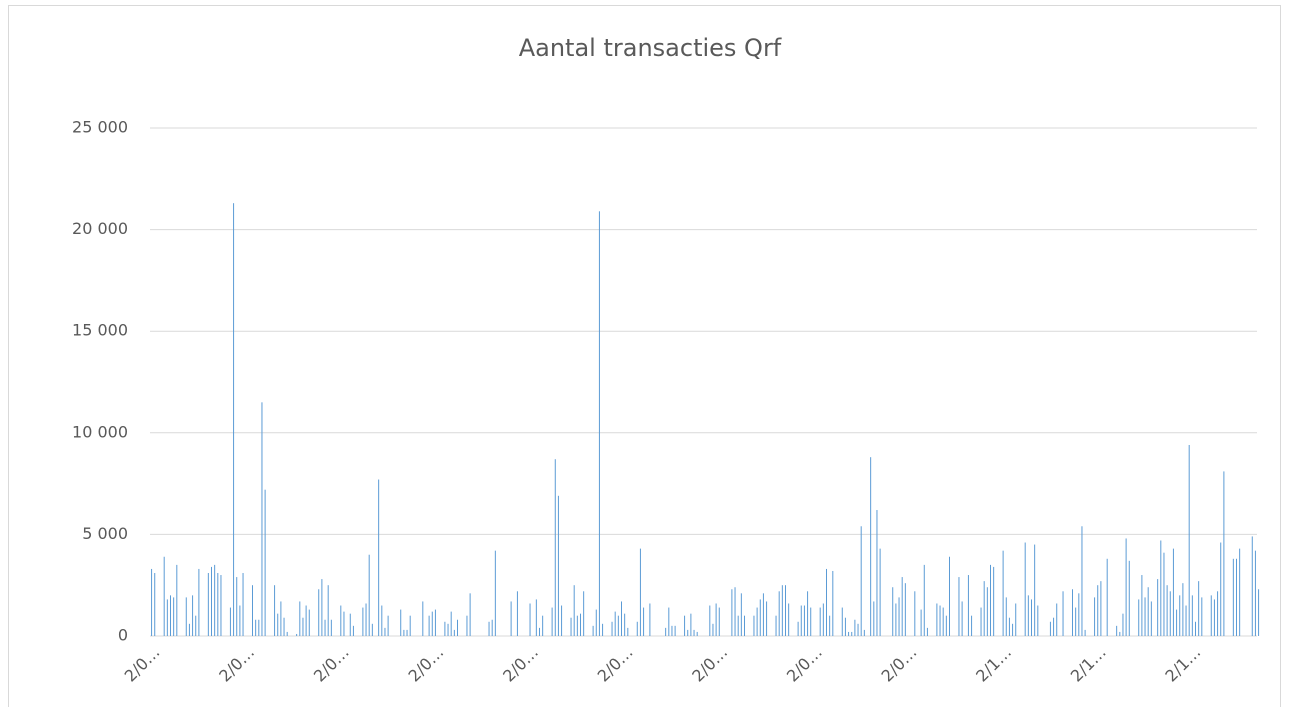 Image resolution: width=1290 pixels, height=707 pixels. I want to click on y-tick-label: 20 000, so click(100, 228).